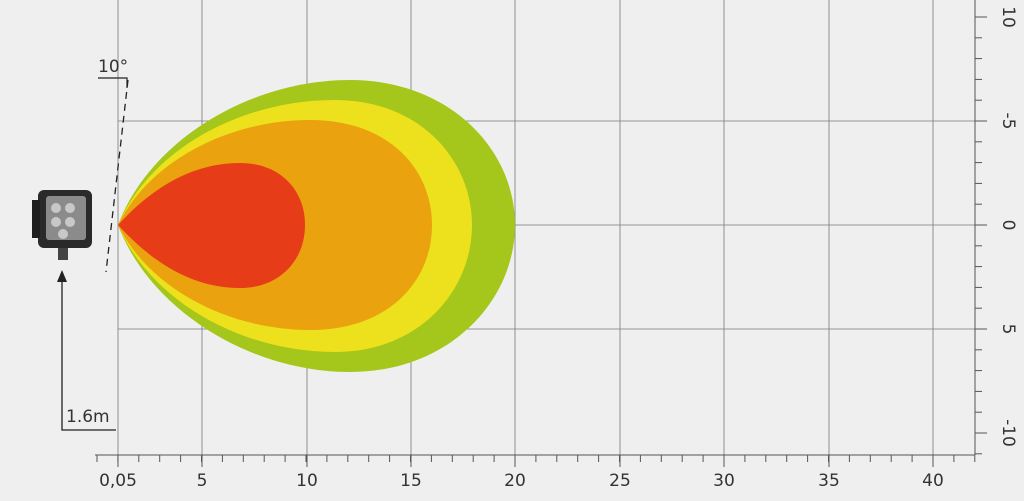 This screenshot has width=1024, height=501. Describe the element at coordinates (620, 481) in the screenshot. I see `x-tick-label: 25` at that location.